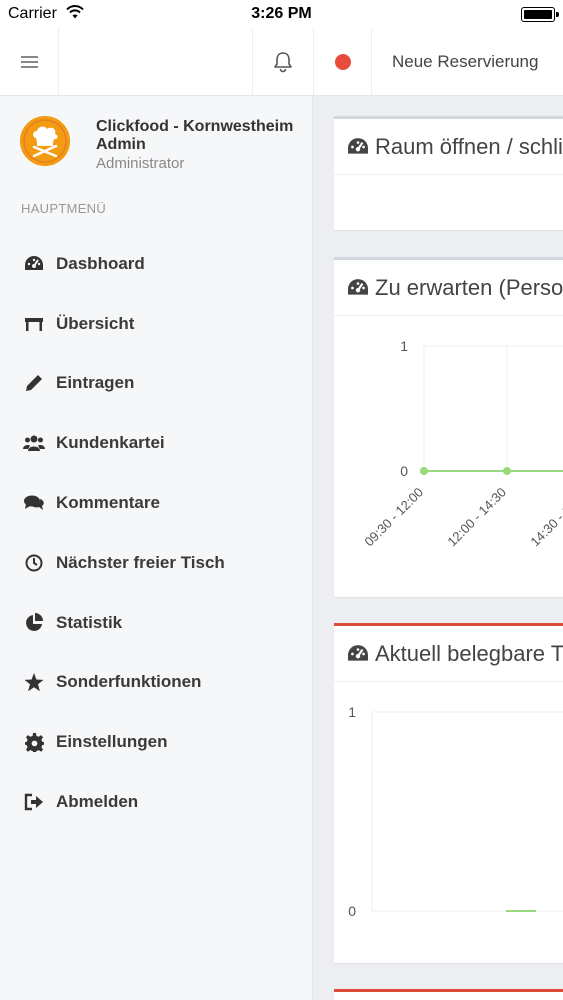 This screenshot has height=1000, width=563. Describe the element at coordinates (140, 562) in the screenshot. I see `menu-item-label: Nächster freier Tisch` at that location.